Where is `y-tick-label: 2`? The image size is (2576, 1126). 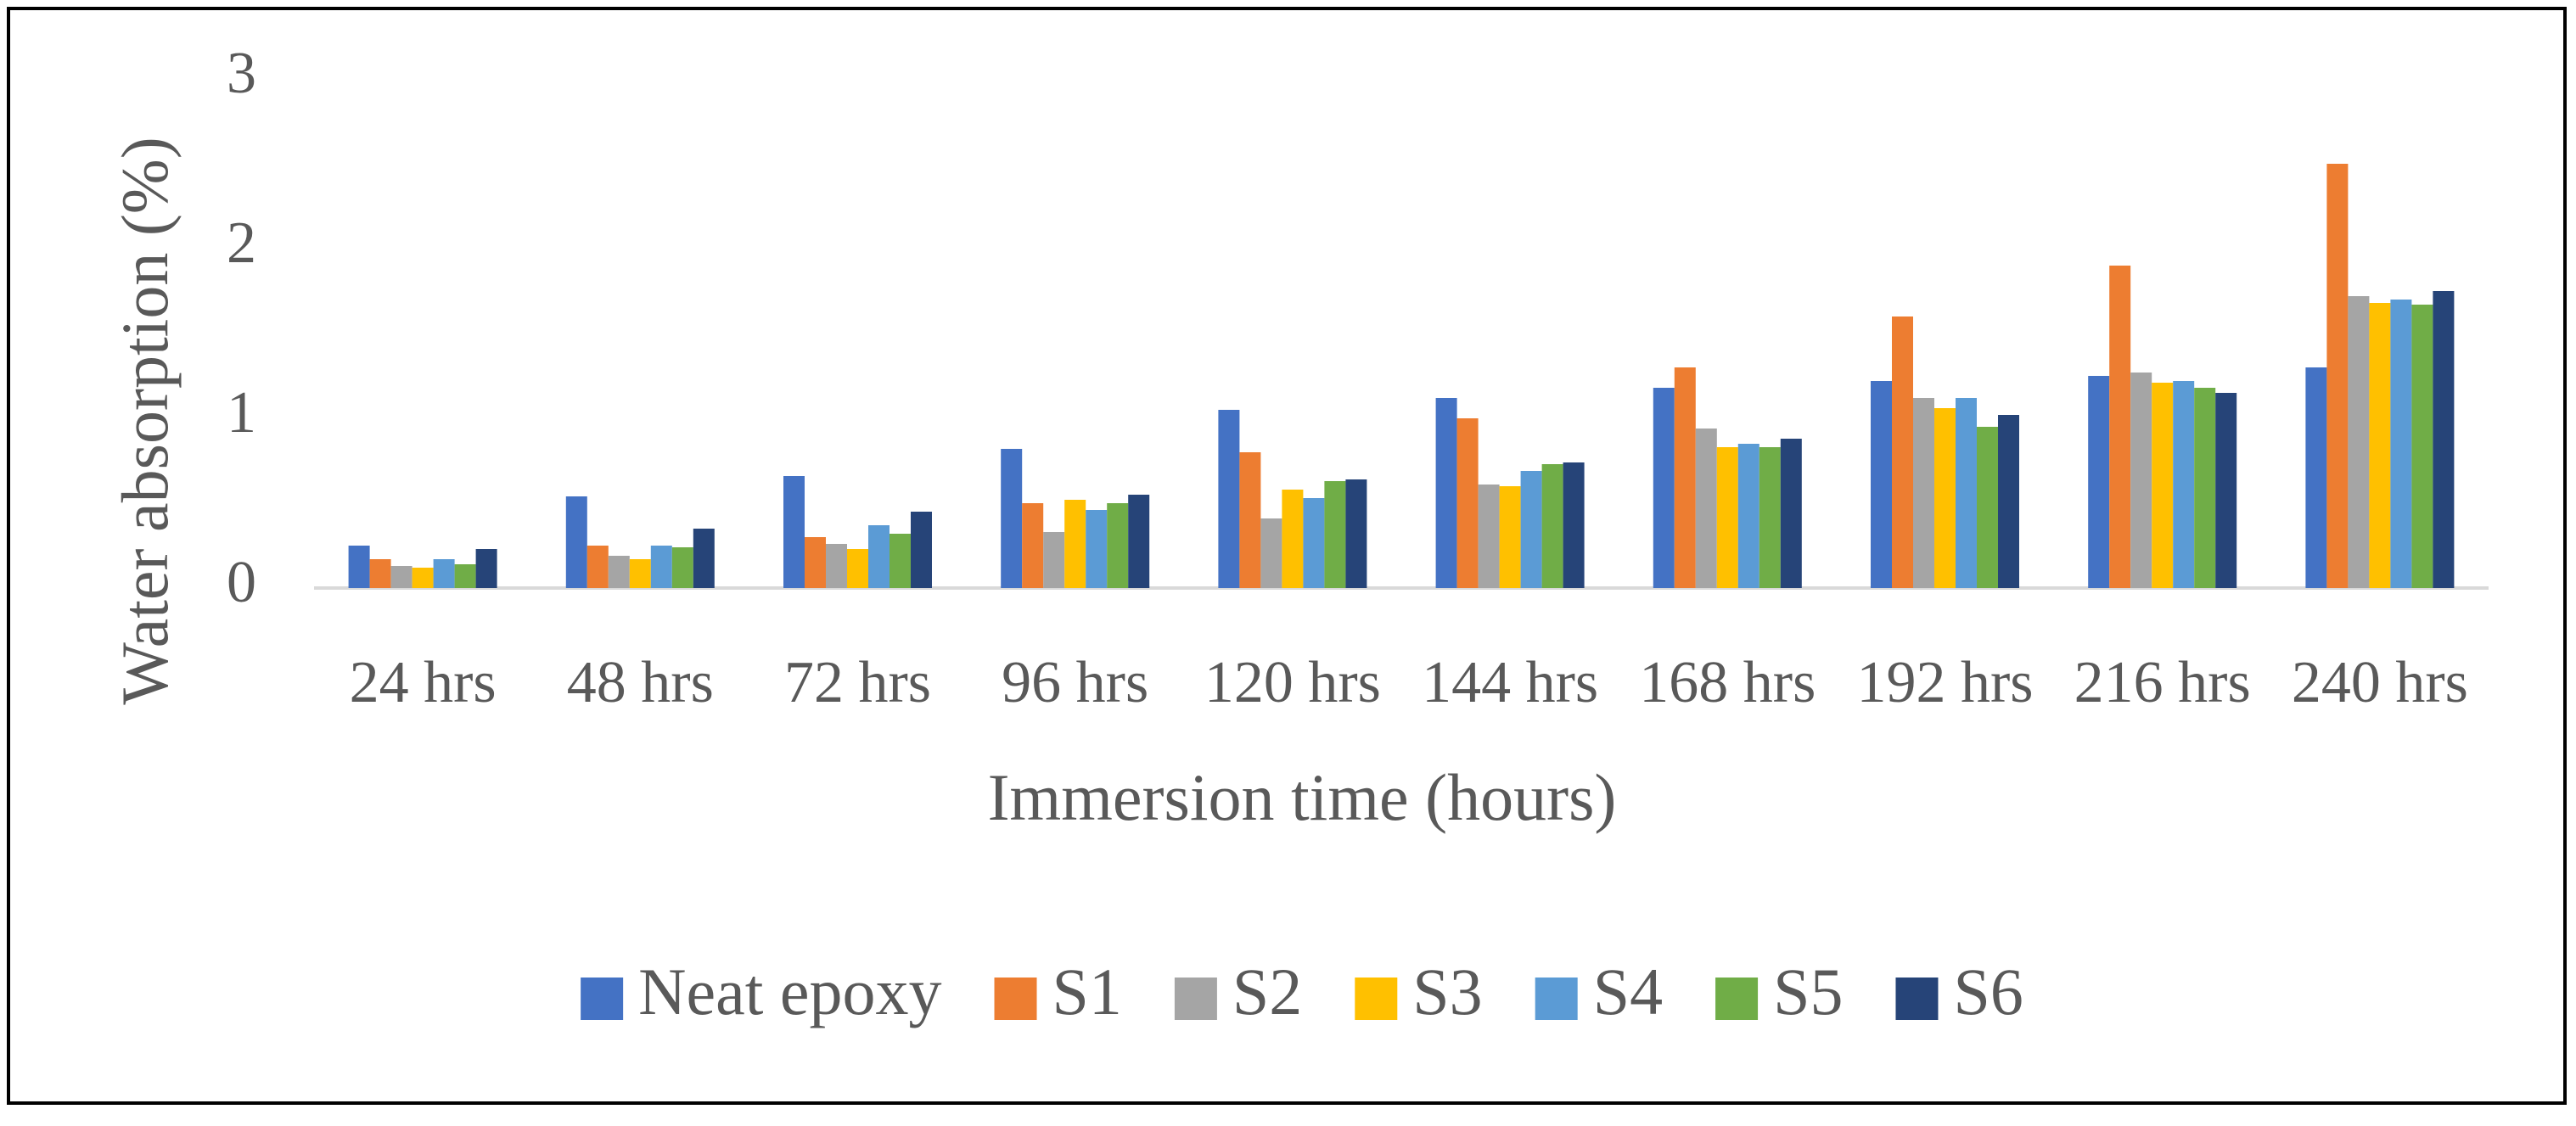
y-tick-label: 2 is located at coordinates (242, 243).